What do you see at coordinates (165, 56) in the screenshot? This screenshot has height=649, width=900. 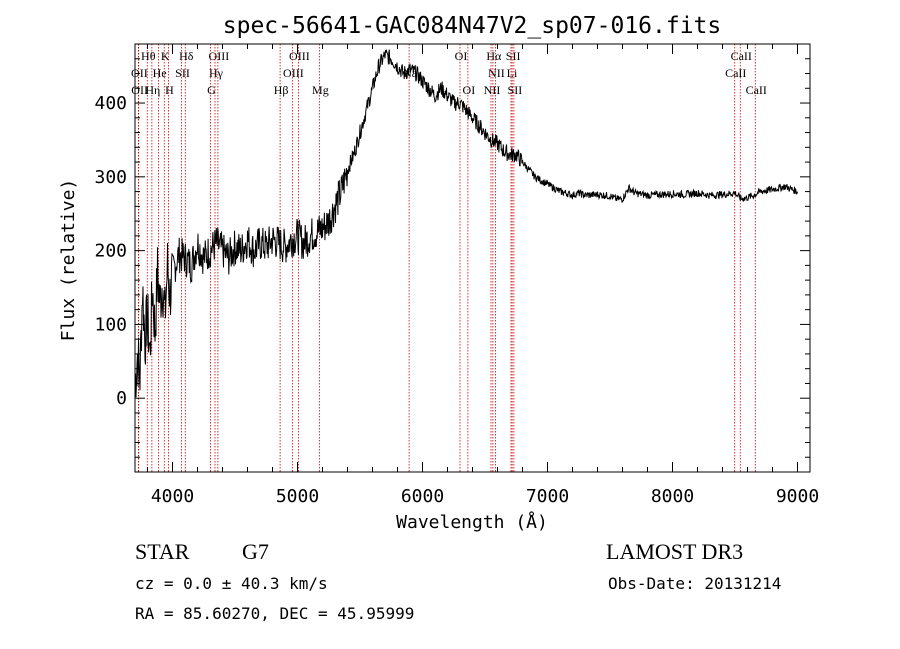 I see `spectral-line-label: K` at bounding box center [165, 56].